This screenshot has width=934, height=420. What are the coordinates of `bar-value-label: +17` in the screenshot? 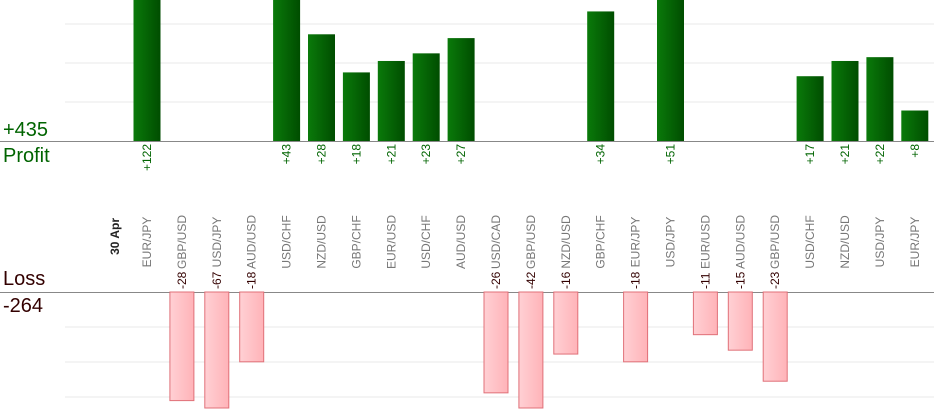 It's located at (810, 154).